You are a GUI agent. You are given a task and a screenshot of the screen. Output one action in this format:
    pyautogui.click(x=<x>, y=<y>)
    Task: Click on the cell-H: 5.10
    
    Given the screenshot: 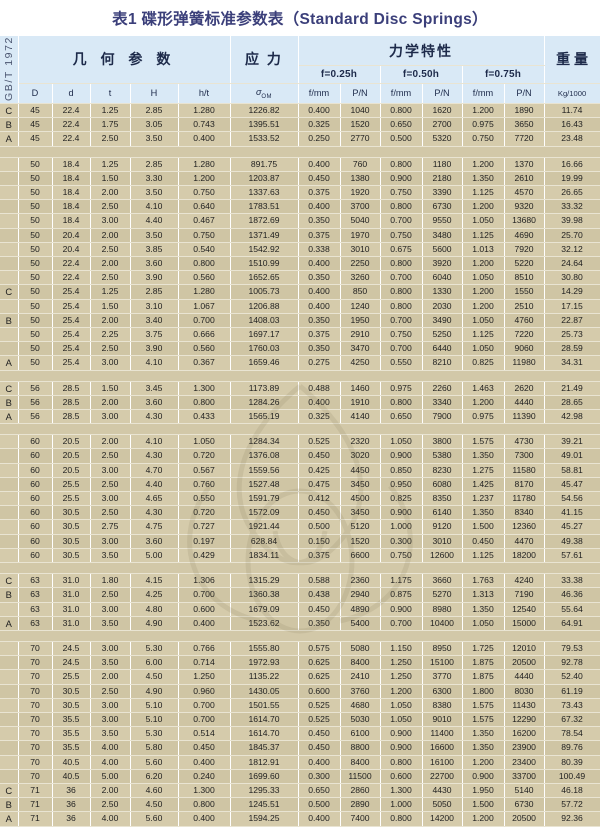 What is the action you would take?
    pyautogui.click(x=154, y=705)
    